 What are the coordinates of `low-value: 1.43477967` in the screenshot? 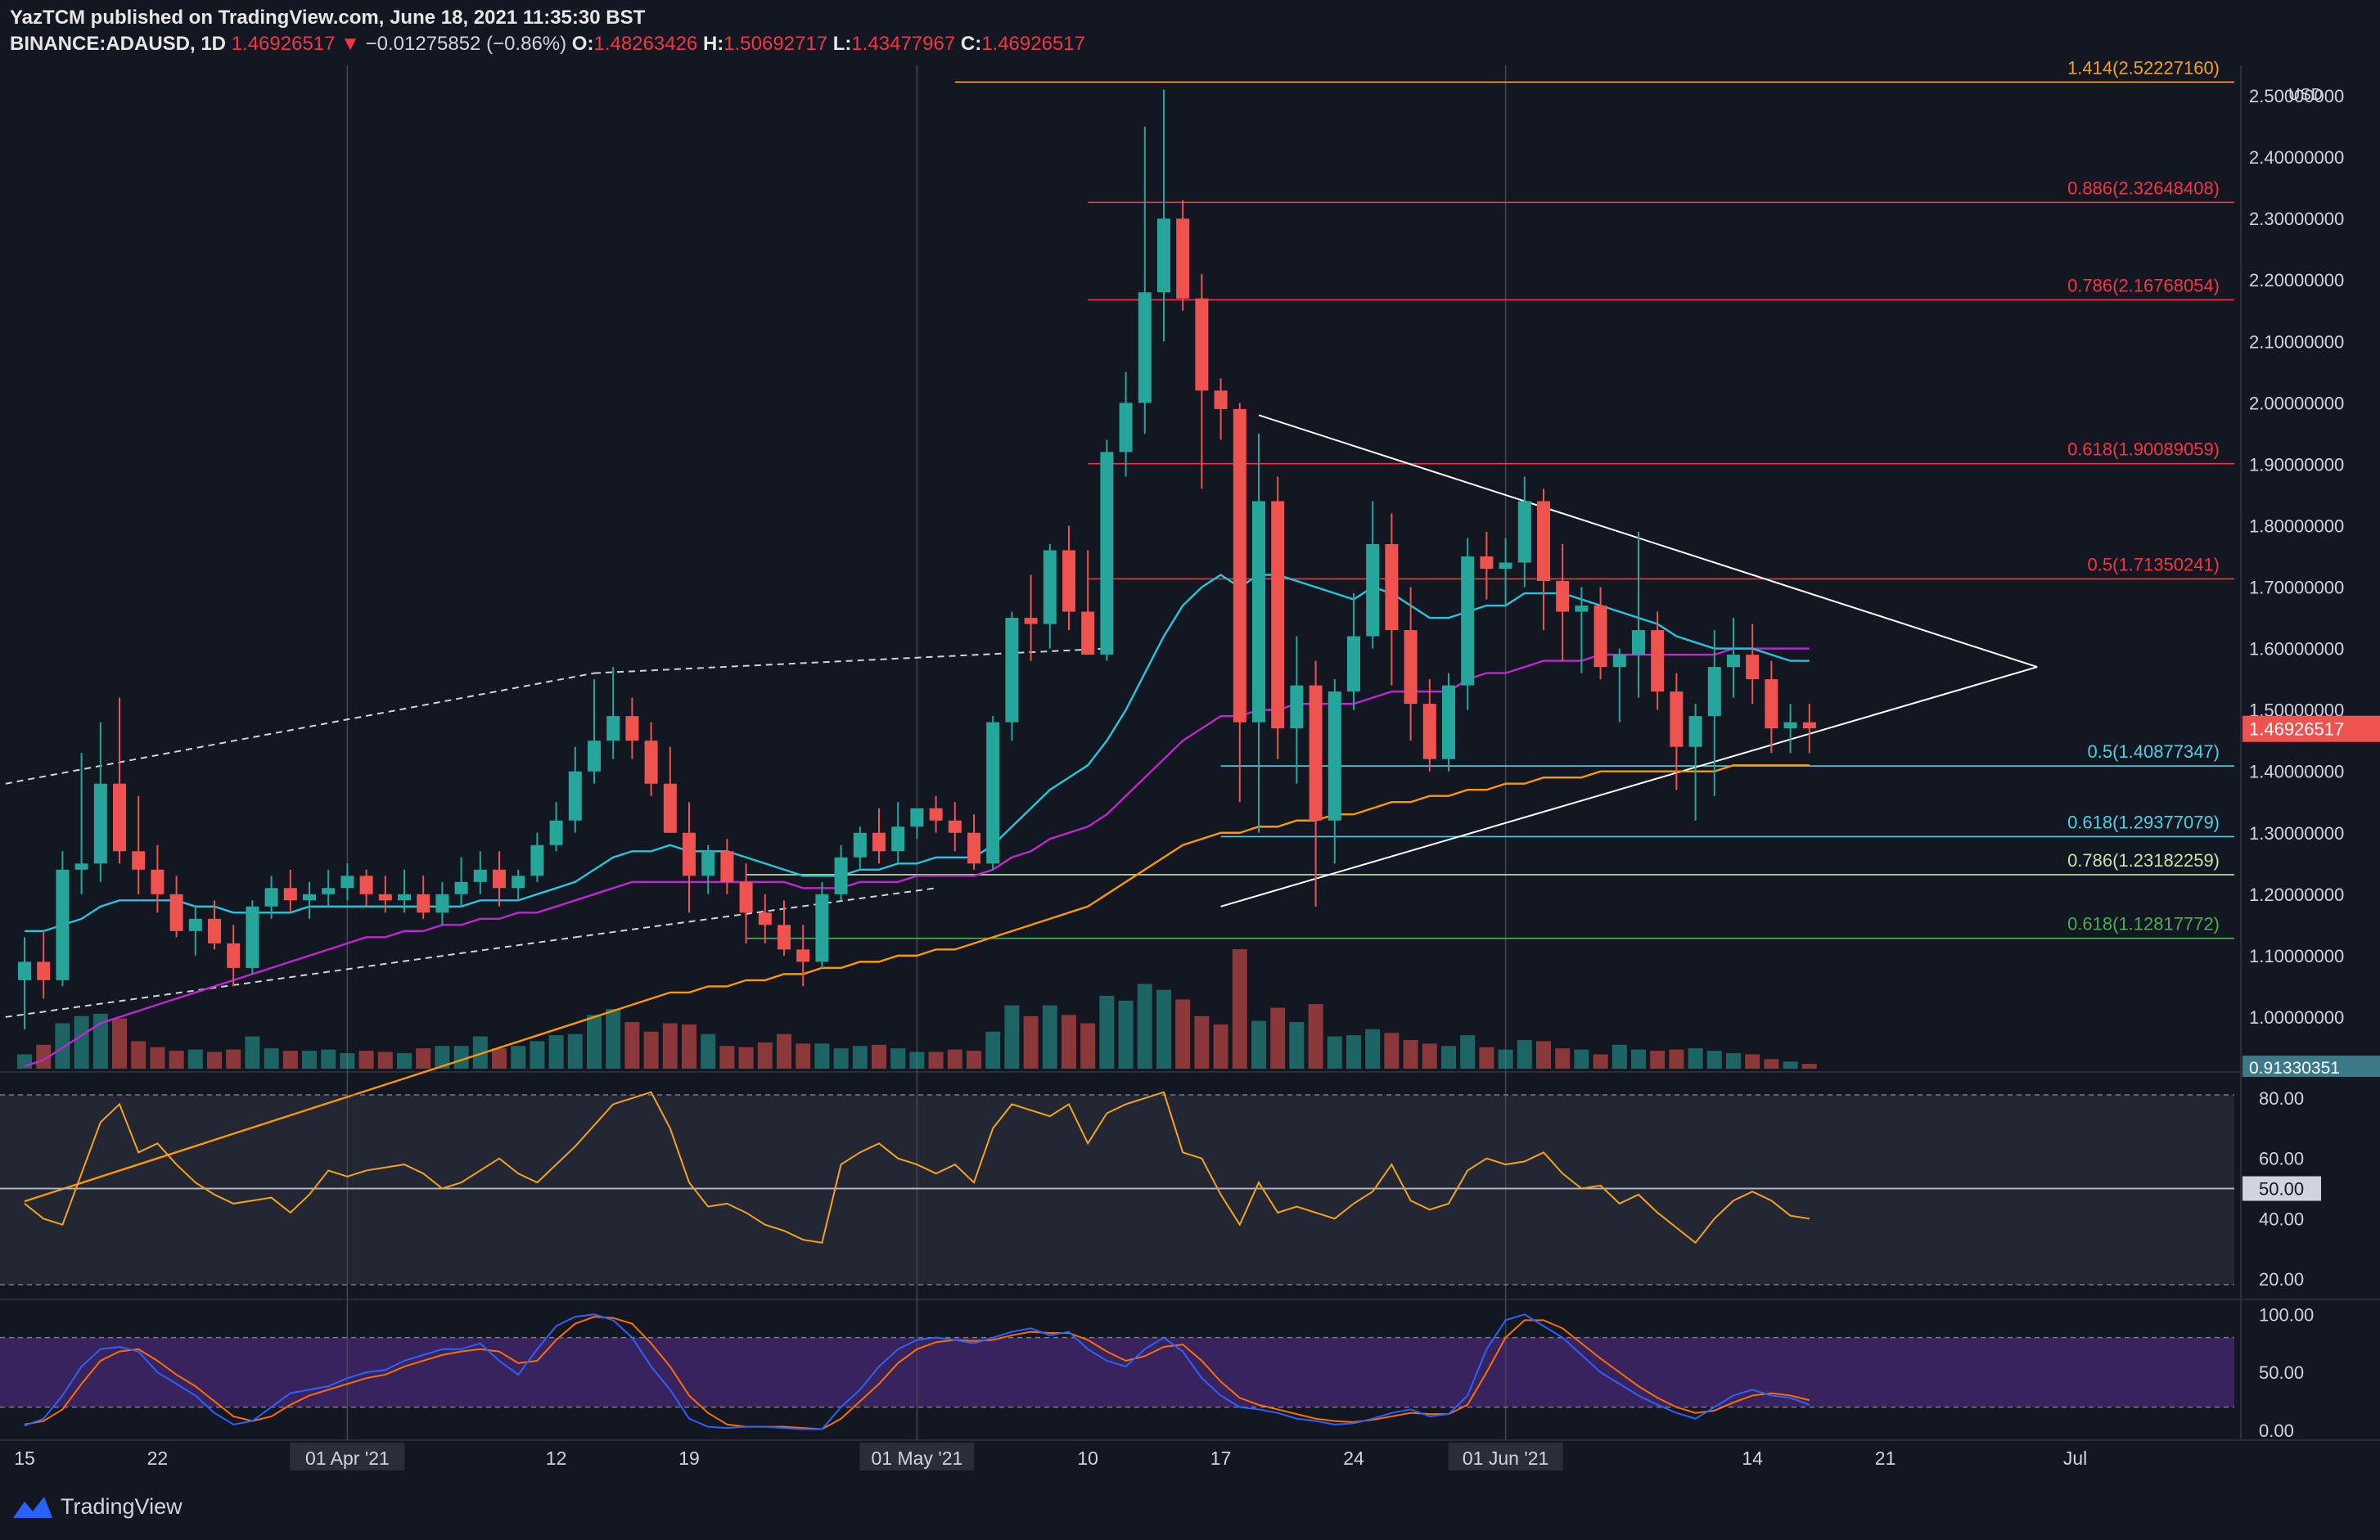 It's located at (904, 44).